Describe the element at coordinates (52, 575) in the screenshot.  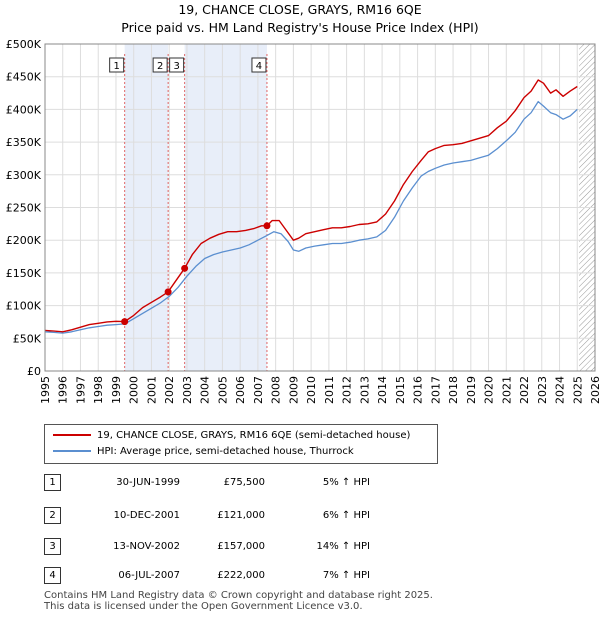
I see `transaction-number: 4` at that location.